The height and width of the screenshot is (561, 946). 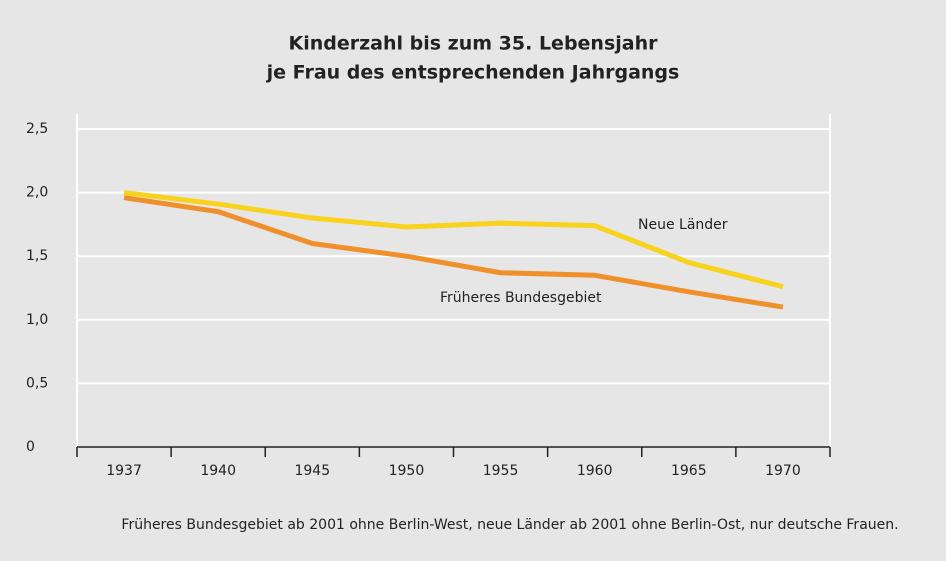 What do you see at coordinates (218, 471) in the screenshot?
I see `x-tick-label: 1940` at bounding box center [218, 471].